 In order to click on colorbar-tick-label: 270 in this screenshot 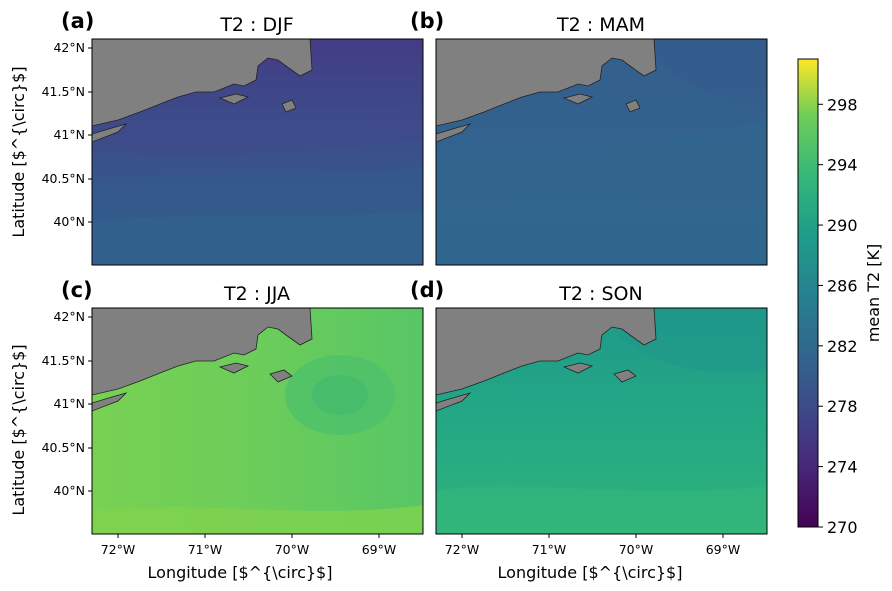, I will do `click(842, 527)`.